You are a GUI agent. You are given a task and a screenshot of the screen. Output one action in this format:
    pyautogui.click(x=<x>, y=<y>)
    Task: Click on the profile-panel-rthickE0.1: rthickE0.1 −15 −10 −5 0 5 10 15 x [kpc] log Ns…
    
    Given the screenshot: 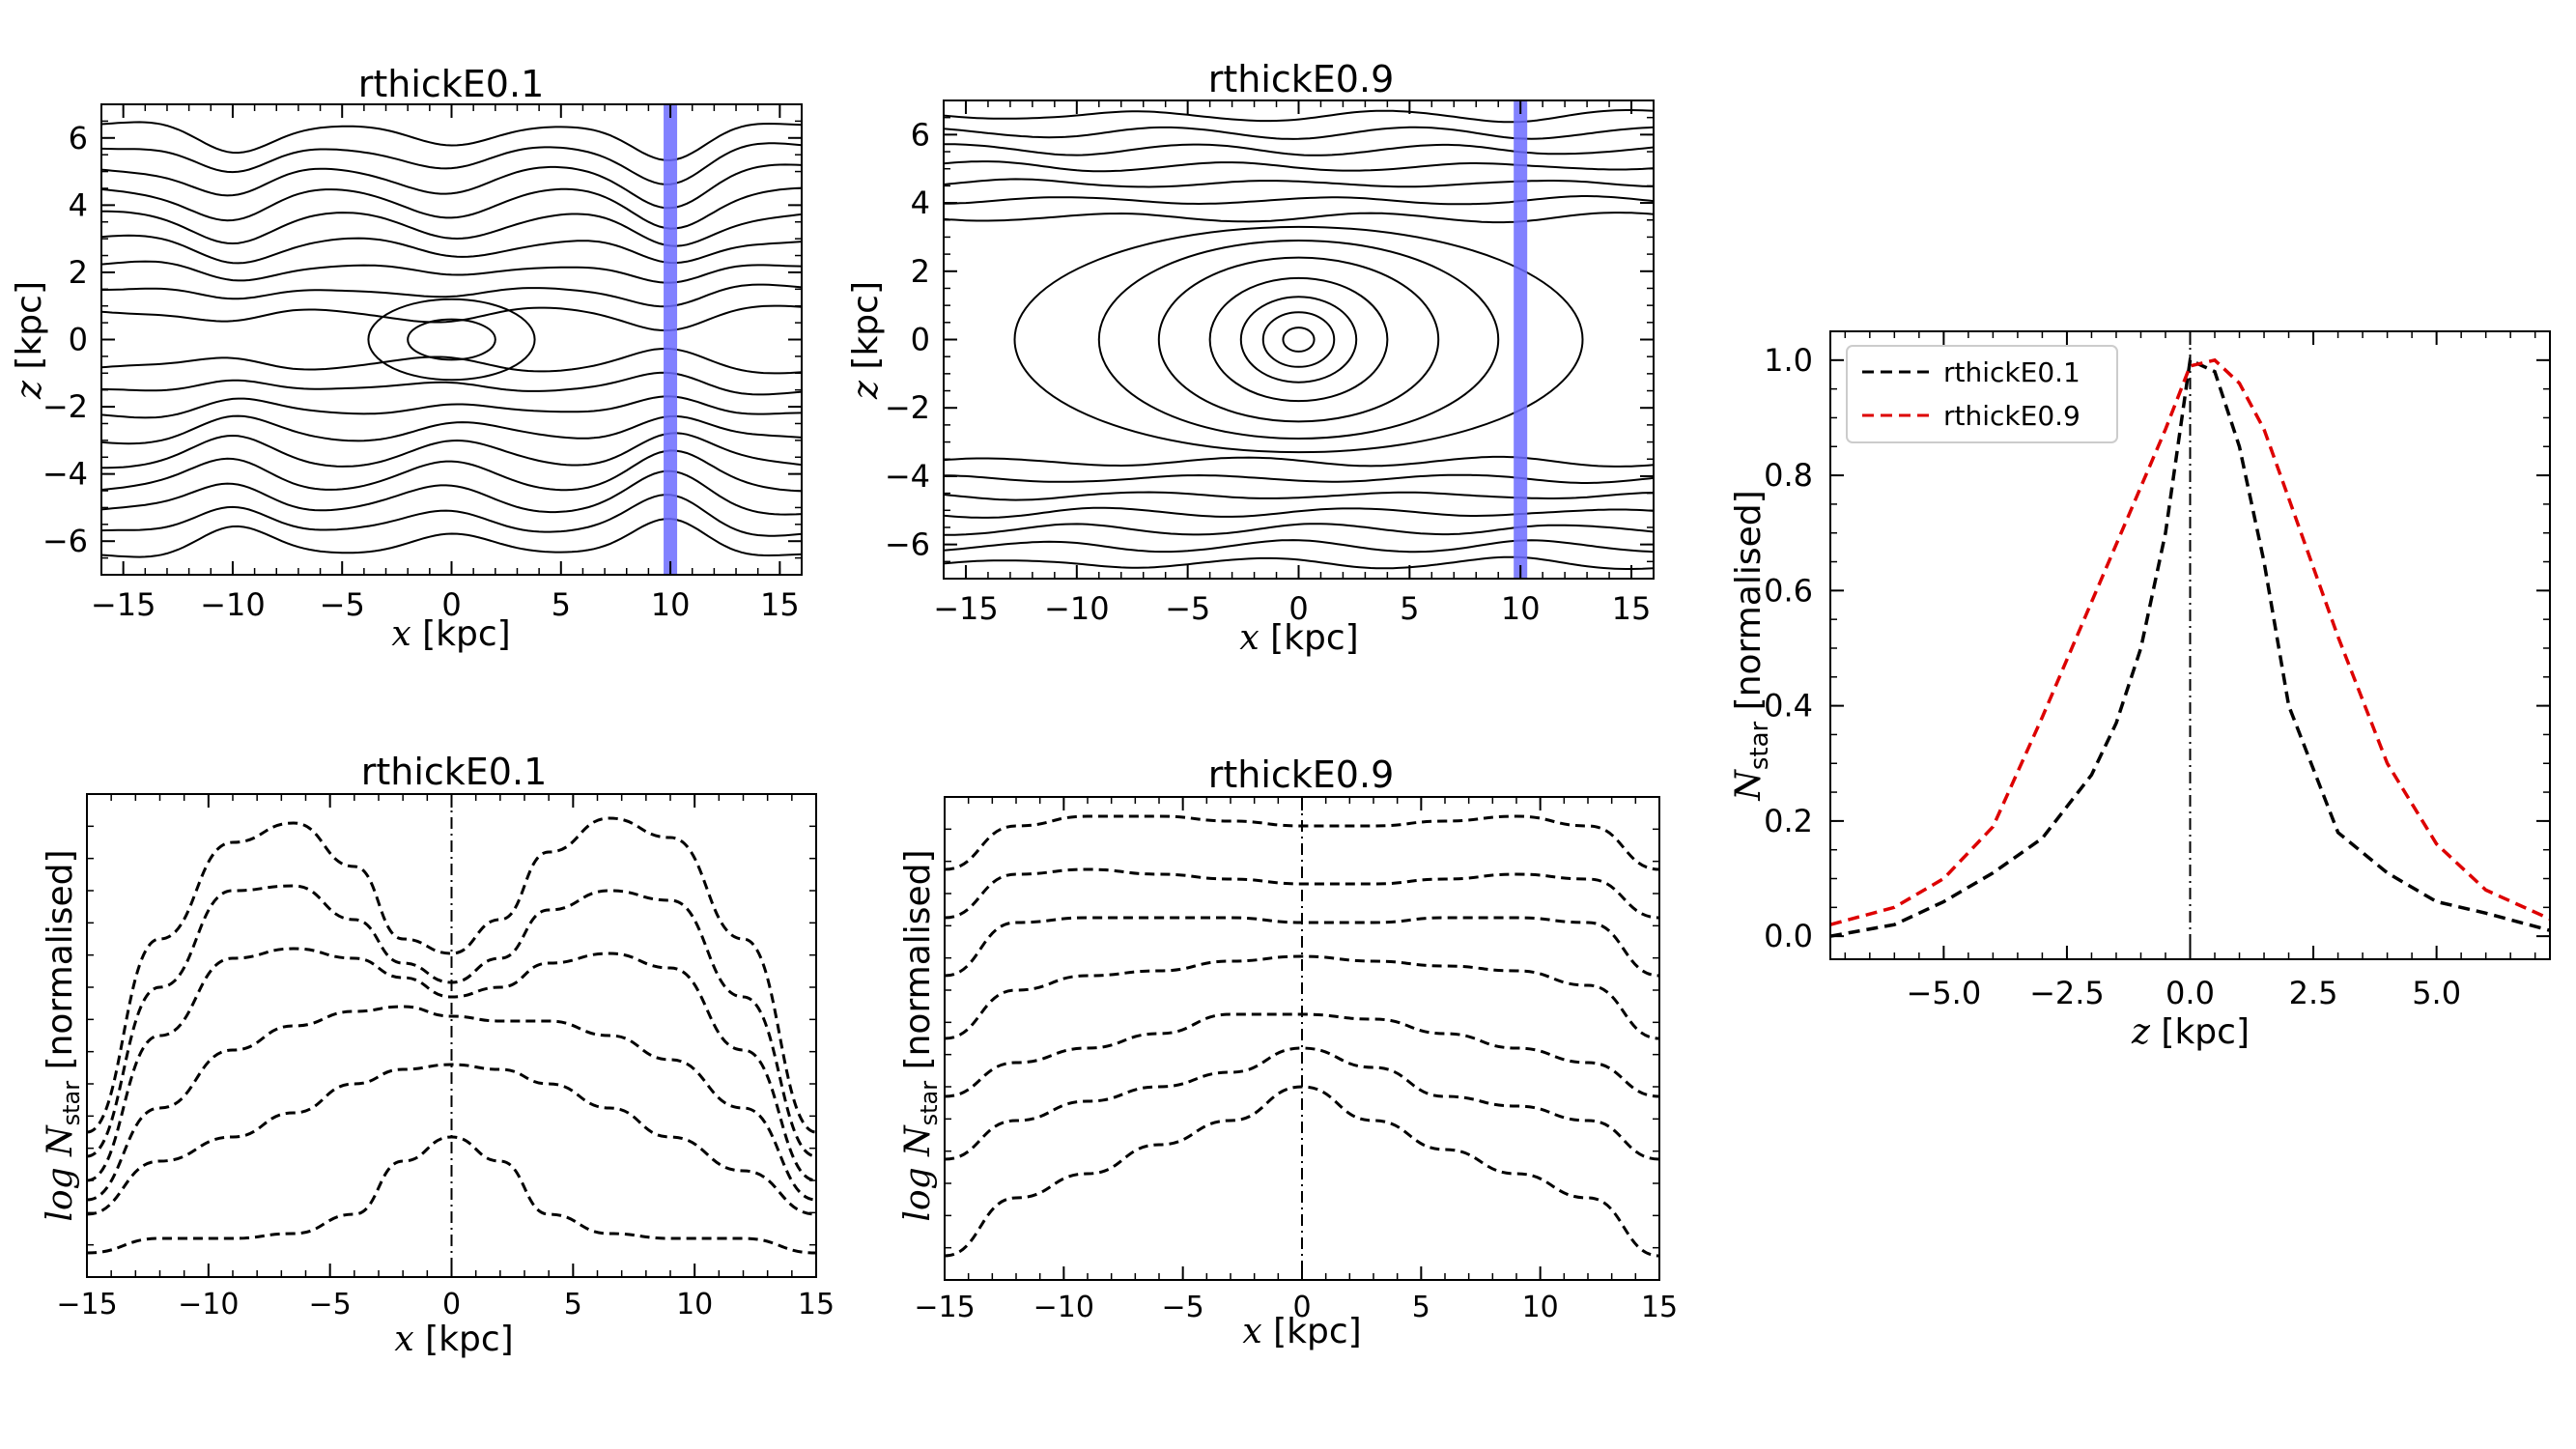 What is the action you would take?
    pyautogui.click(x=438, y=1055)
    